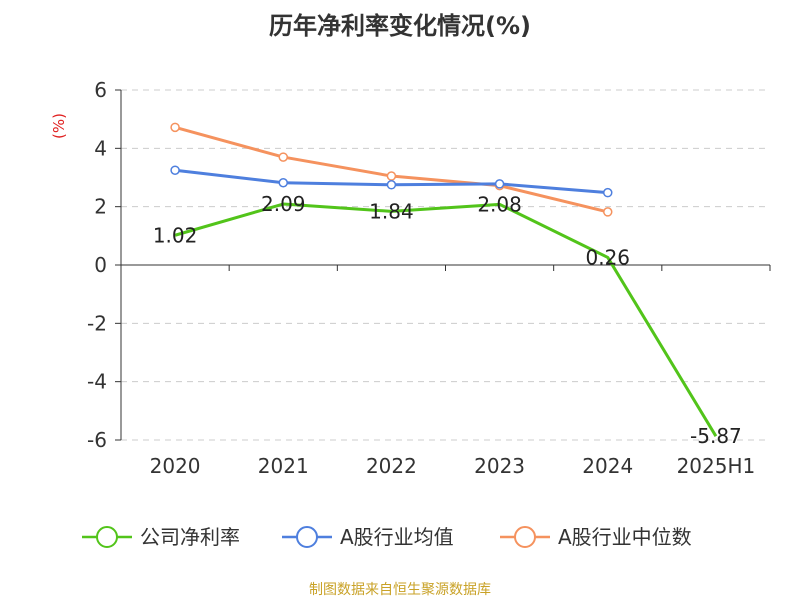  Describe the element at coordinates (97, 382) in the screenshot. I see `y-tick-label: -4` at that location.